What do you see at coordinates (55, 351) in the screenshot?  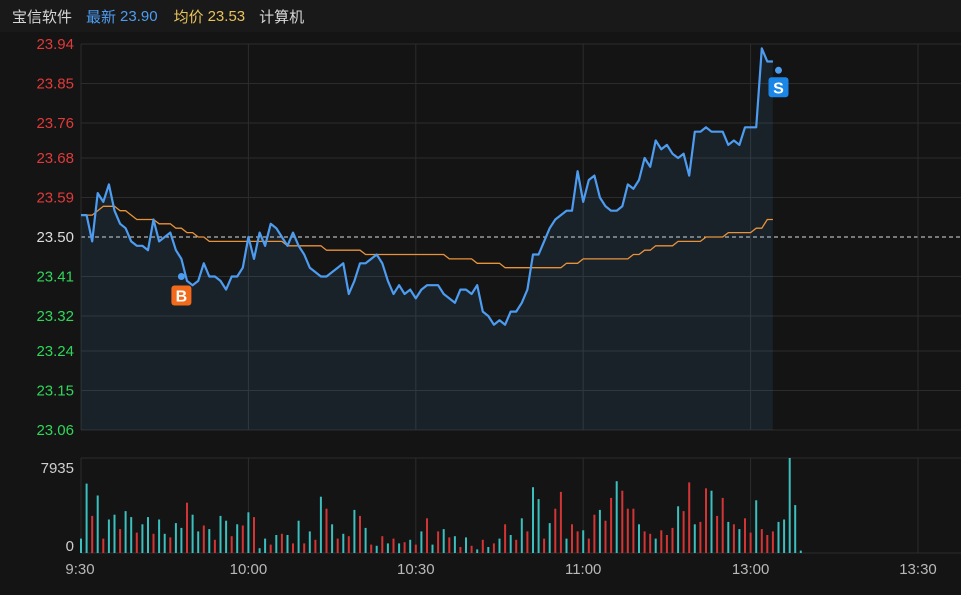 I see `price-tick-label: 23.24` at bounding box center [55, 351].